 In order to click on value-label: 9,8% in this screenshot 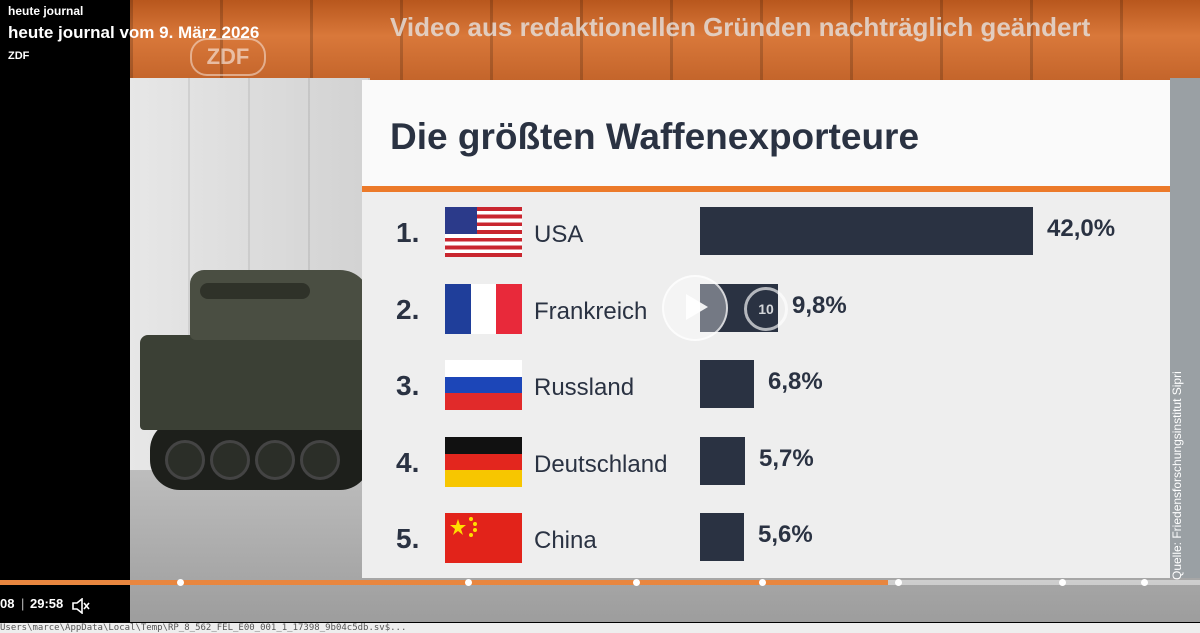, I will do `click(819, 305)`.